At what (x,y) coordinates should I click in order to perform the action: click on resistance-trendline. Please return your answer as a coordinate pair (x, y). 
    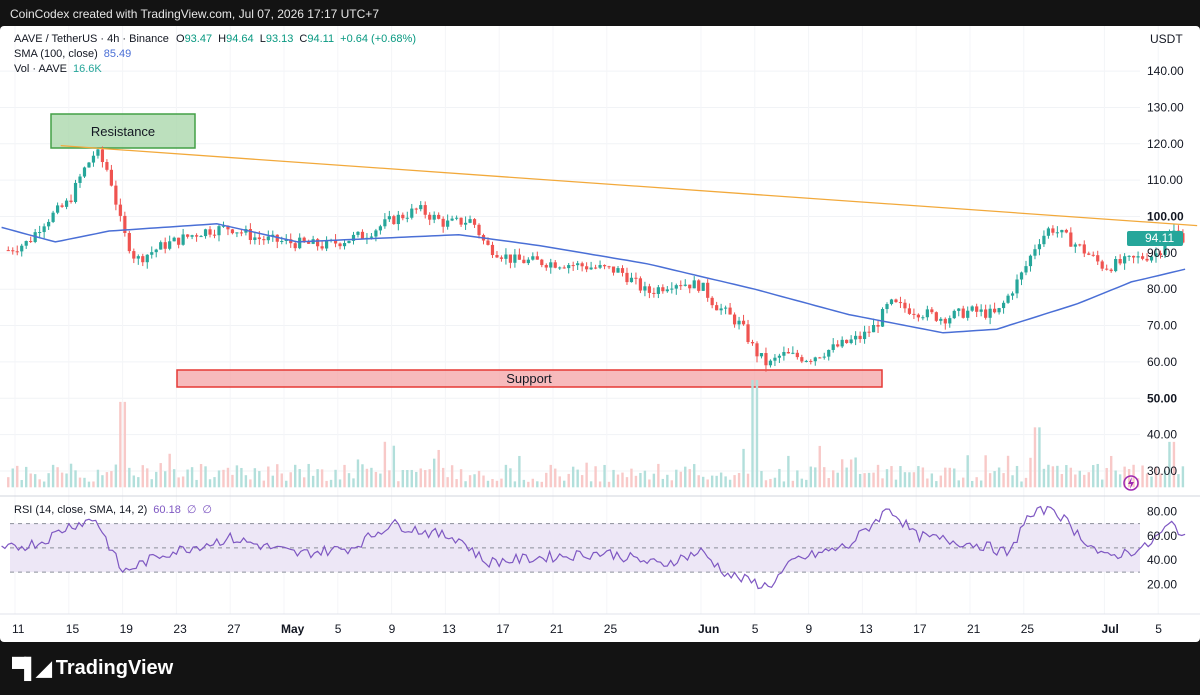
    Looking at the image, I should click on (629, 185).